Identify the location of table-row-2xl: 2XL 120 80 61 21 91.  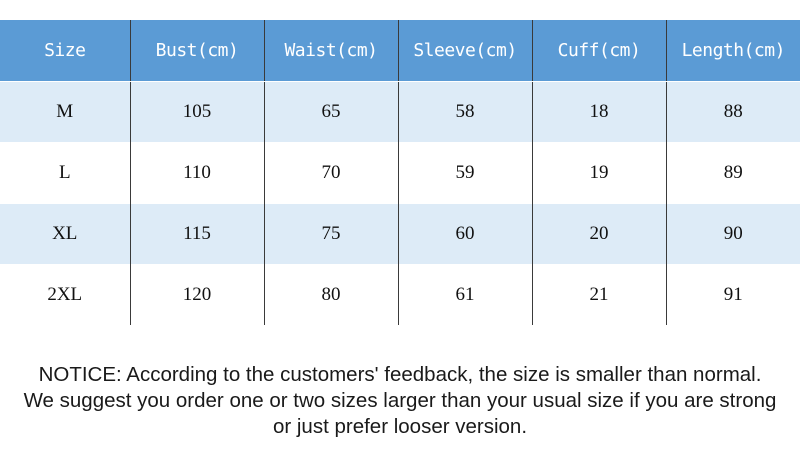
(400, 294).